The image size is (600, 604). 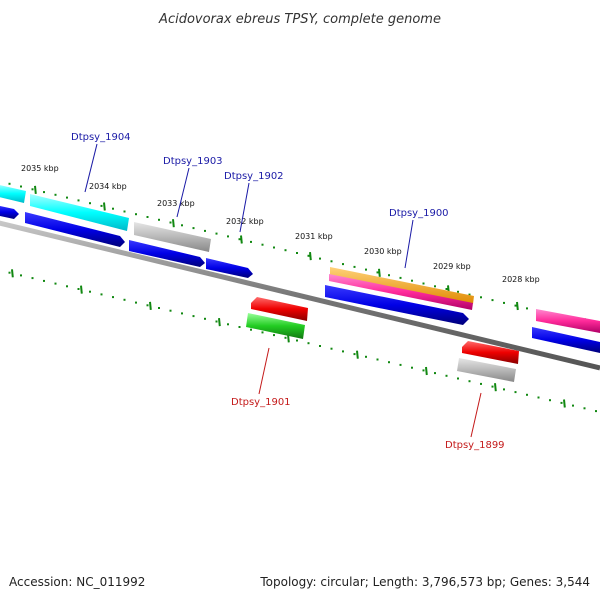 I want to click on tick-label-2032: 2032 kbp, so click(x=245, y=221).